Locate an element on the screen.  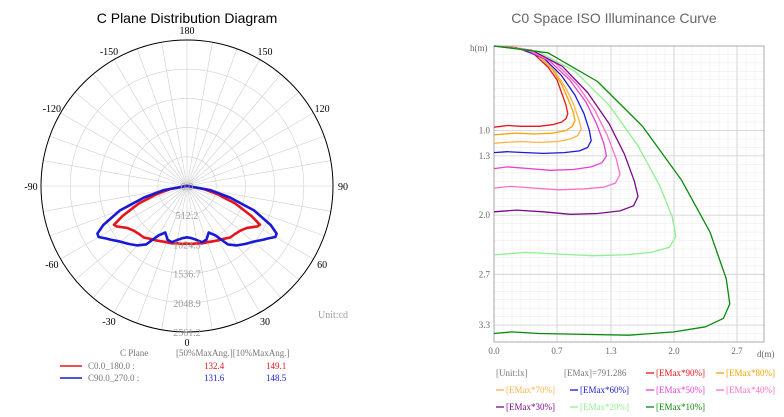
iso-y-tick-label: 1.3 is located at coordinates (485, 156).